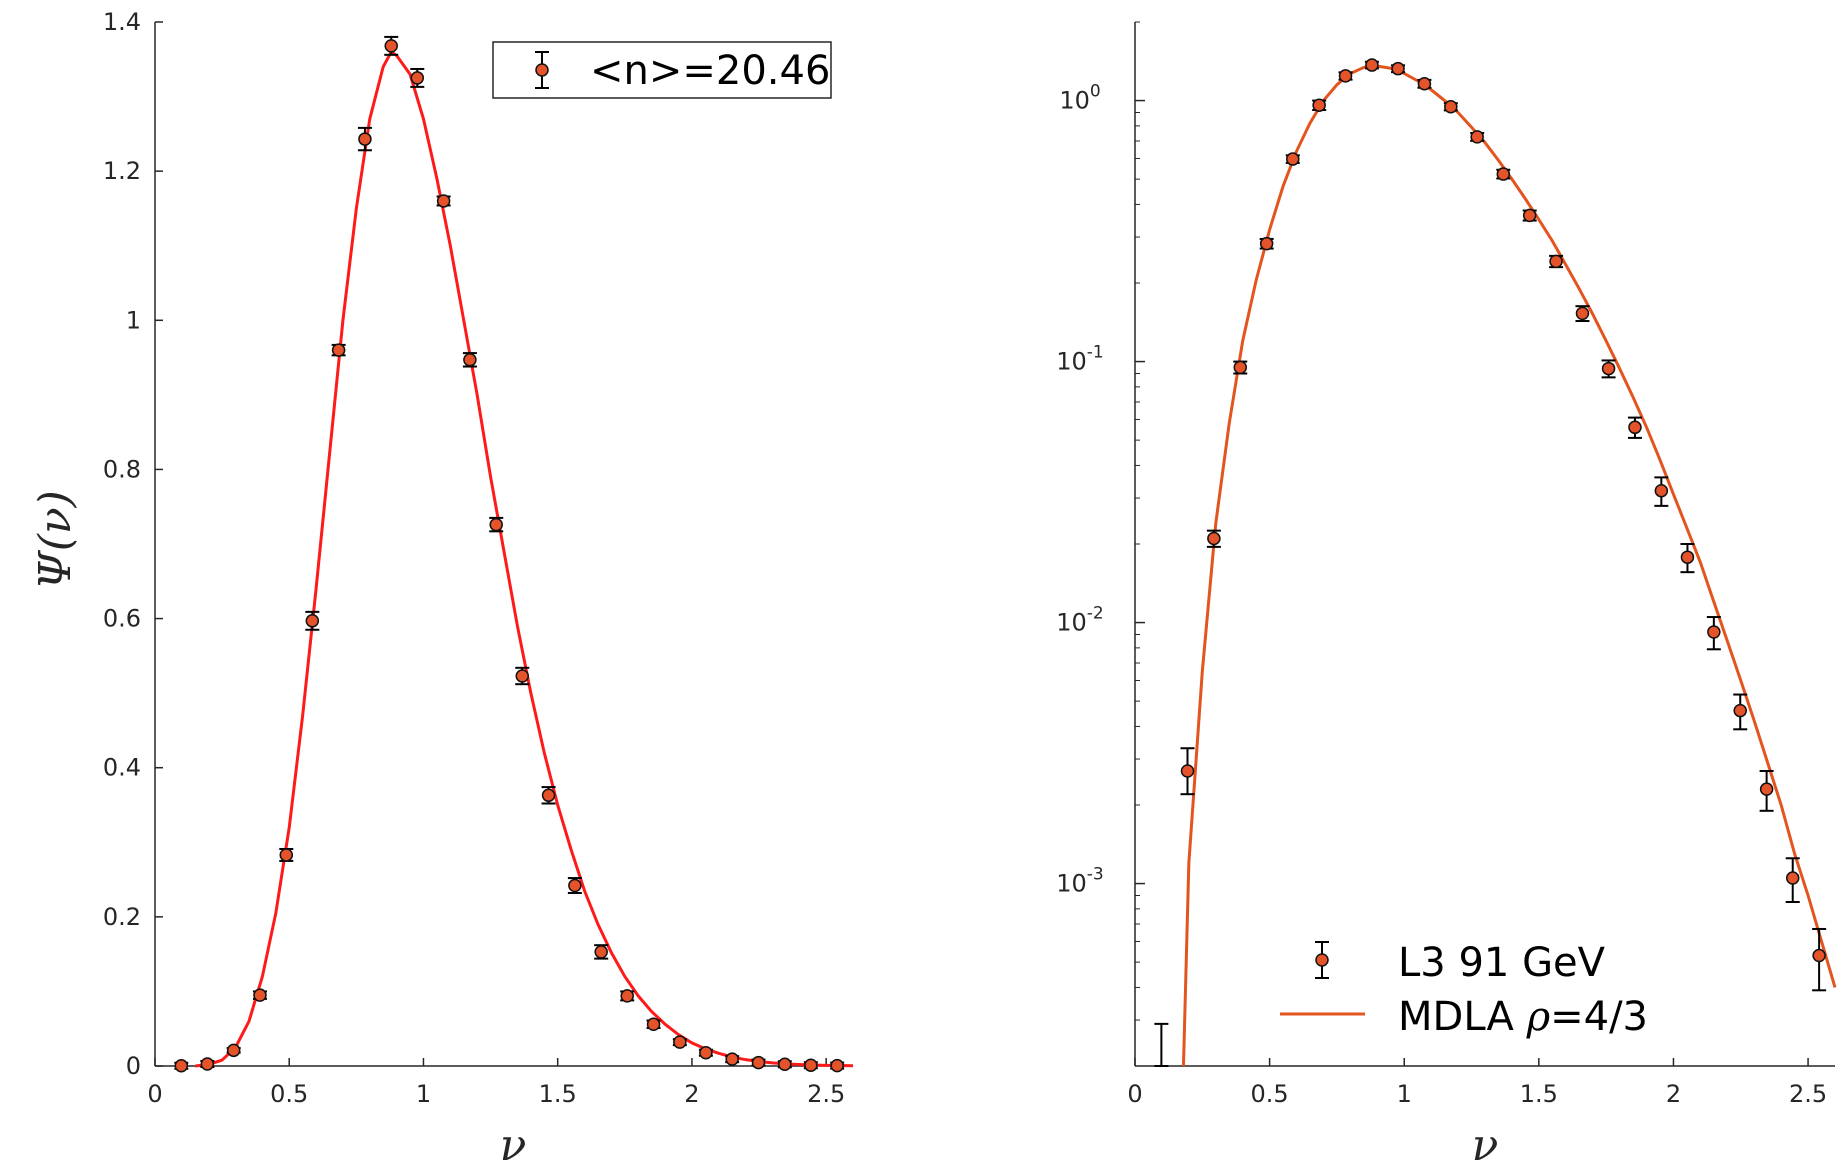 The image size is (1845, 1176). I want to click on right-legend-label-model: MDLA ρ=4/3, so click(1523, 1017).